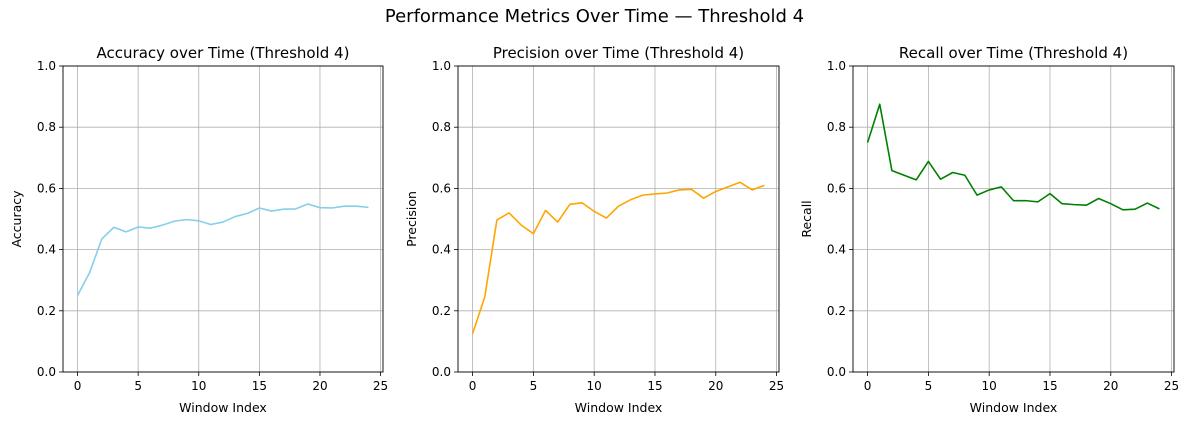  I want to click on recall-x-axis-label: Window Index, so click(1014, 407).